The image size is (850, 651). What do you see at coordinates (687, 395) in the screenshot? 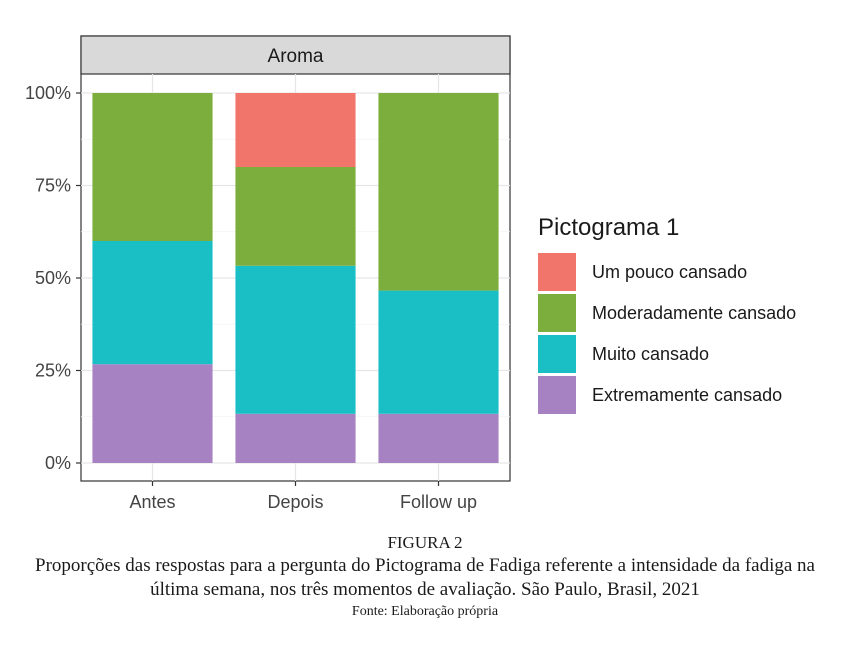
I see `legend-label: Extremamente cansado` at bounding box center [687, 395].